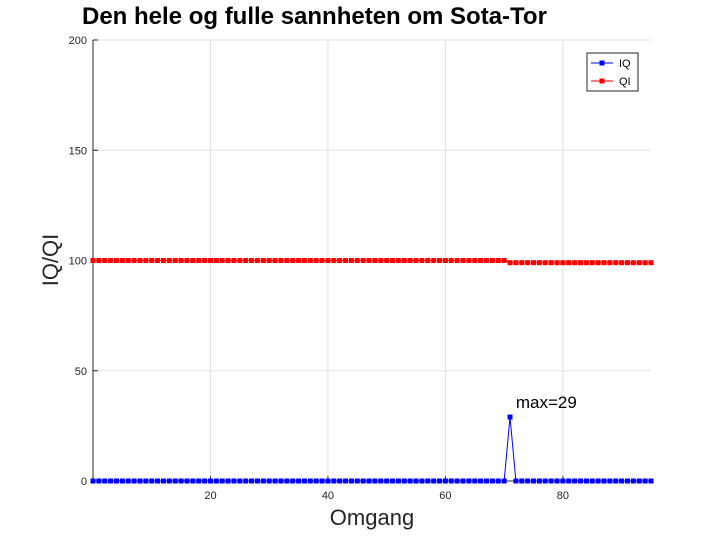  What do you see at coordinates (210, 496) in the screenshot?
I see `x-tick-label: 20` at bounding box center [210, 496].